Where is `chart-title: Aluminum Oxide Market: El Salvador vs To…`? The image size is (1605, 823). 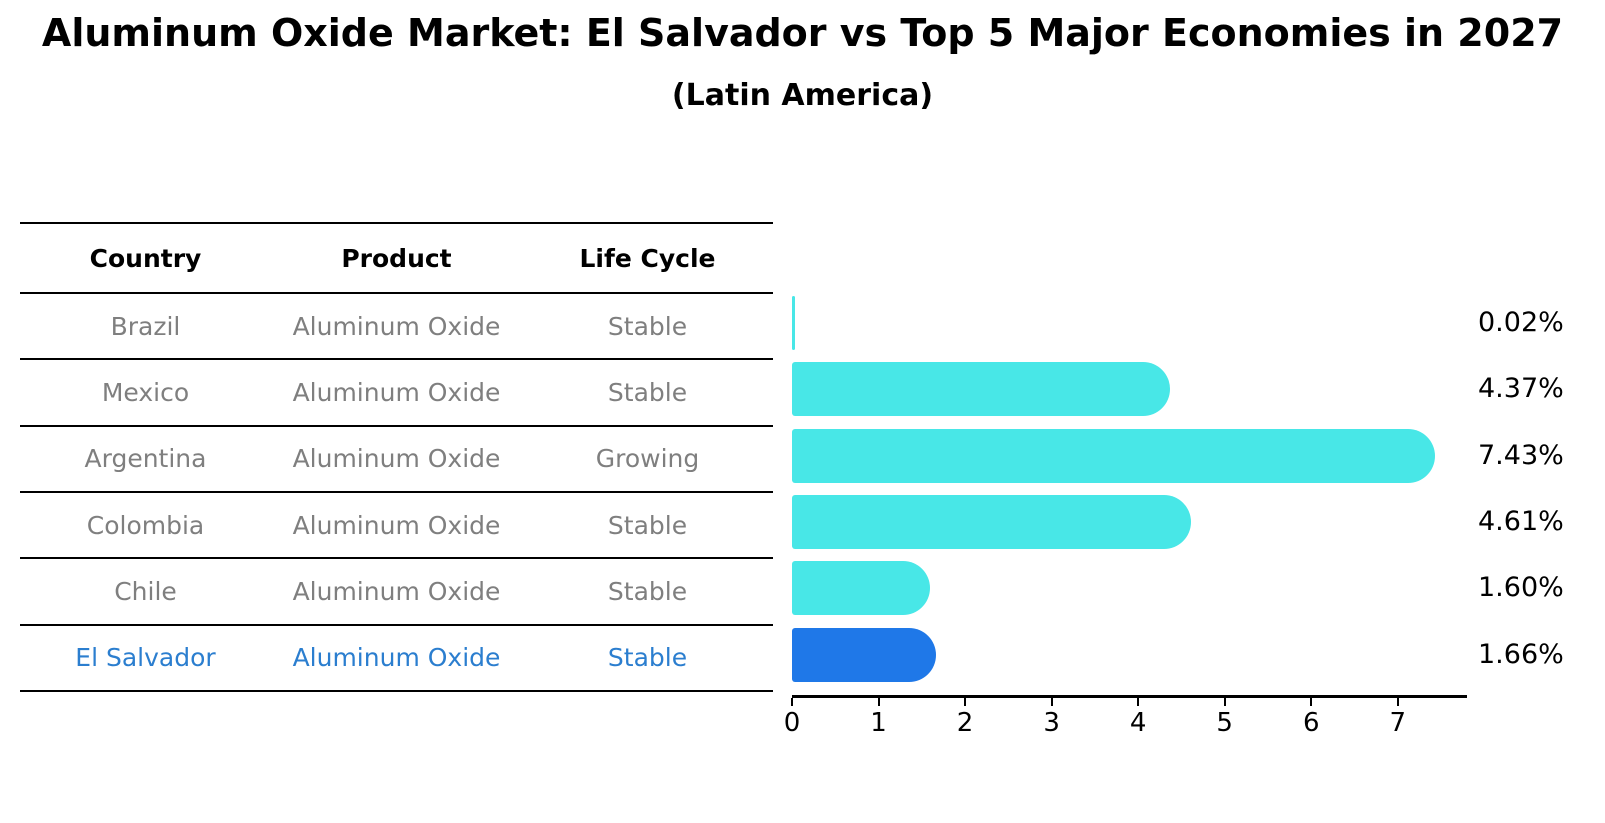
chart-title: Aluminum Oxide Market: El Salvador vs To… is located at coordinates (802, 33).